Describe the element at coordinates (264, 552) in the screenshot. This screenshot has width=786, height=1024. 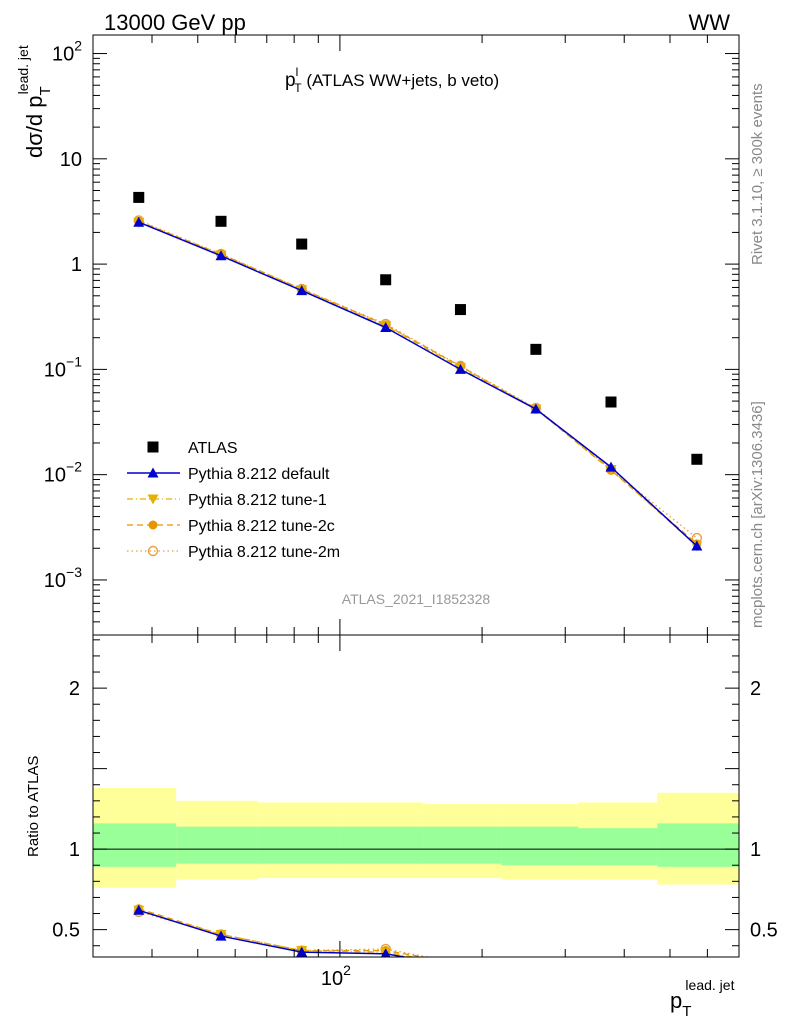
I see `legend-label-tune2m: Pythia 8.212 tune-2m` at that location.